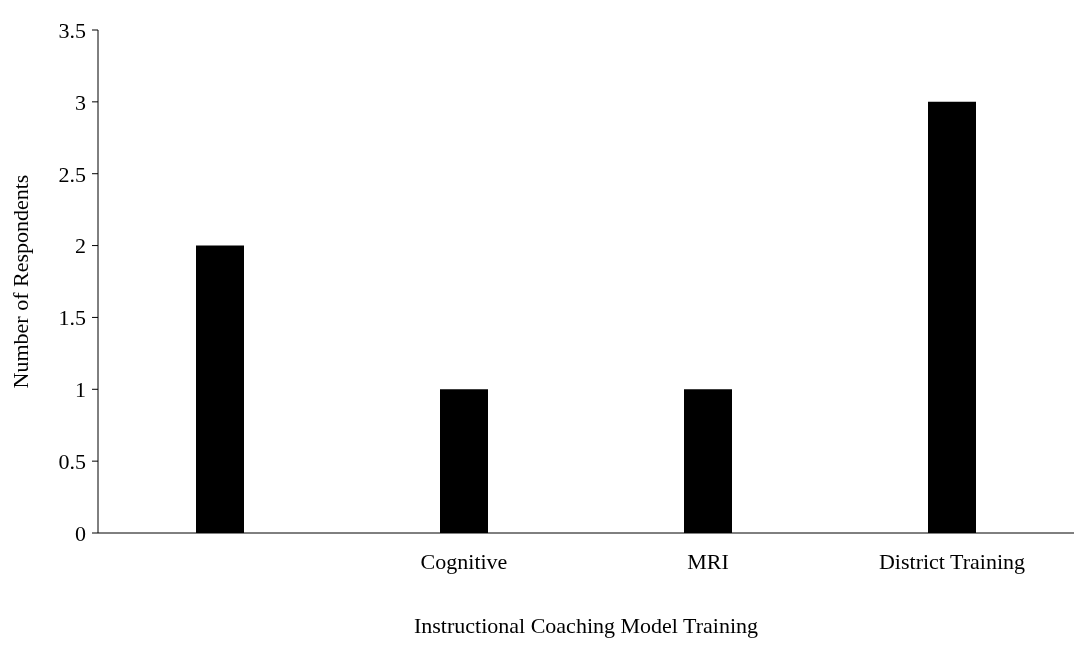 The image size is (1082, 651). Describe the element at coordinates (80, 533) in the screenshot. I see `y-tick-label: 0` at that location.